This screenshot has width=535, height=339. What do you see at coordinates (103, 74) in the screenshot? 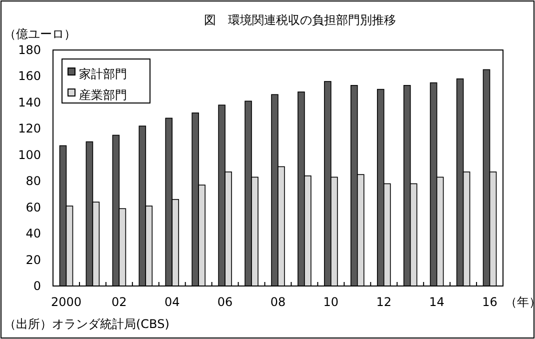
I see `legend-label: 家計部門` at bounding box center [103, 74].